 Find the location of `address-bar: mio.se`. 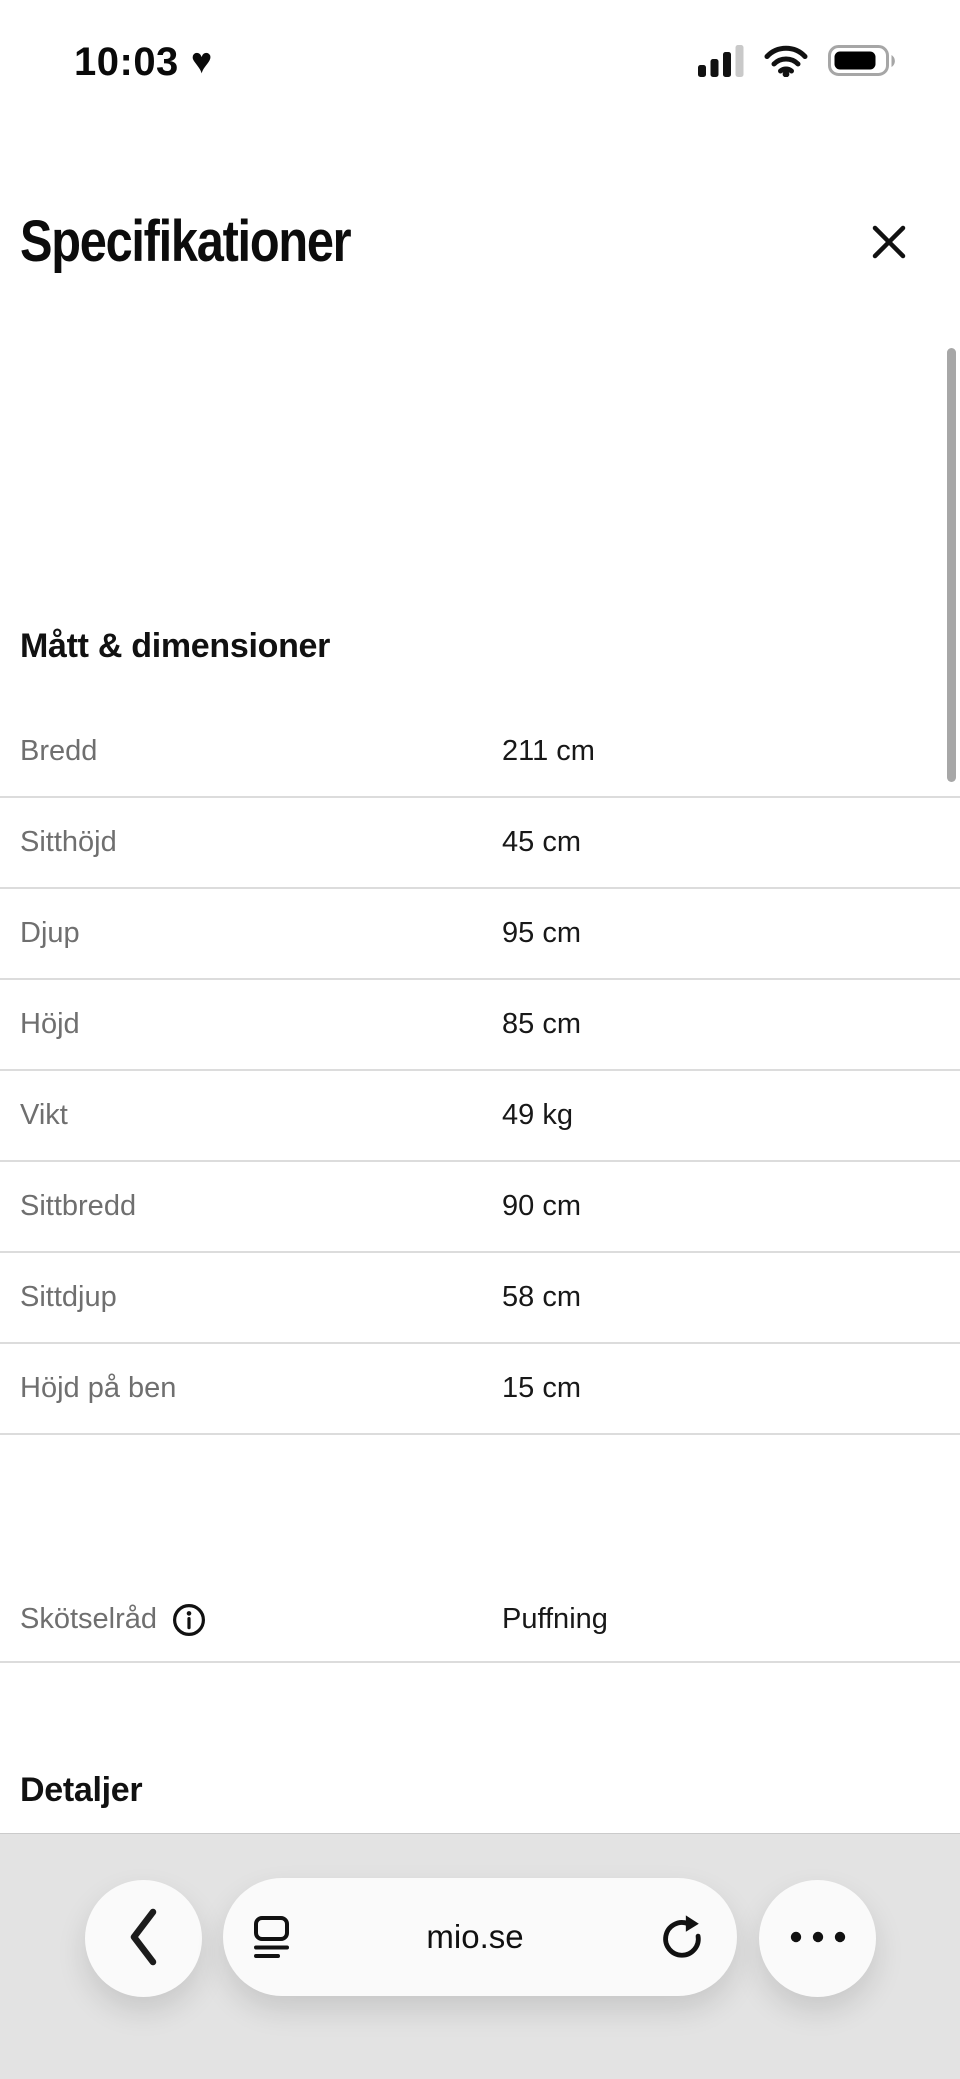

address-bar: mio.se is located at coordinates (480, 1937).